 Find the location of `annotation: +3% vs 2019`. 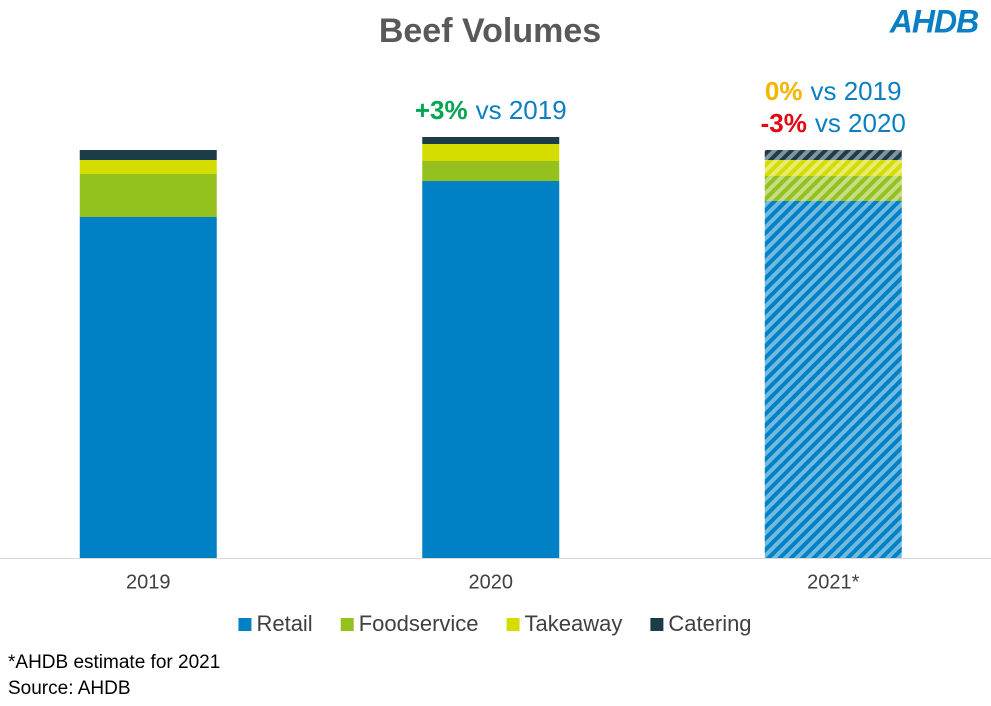

annotation: +3% vs 2019 is located at coordinates (491, 110).